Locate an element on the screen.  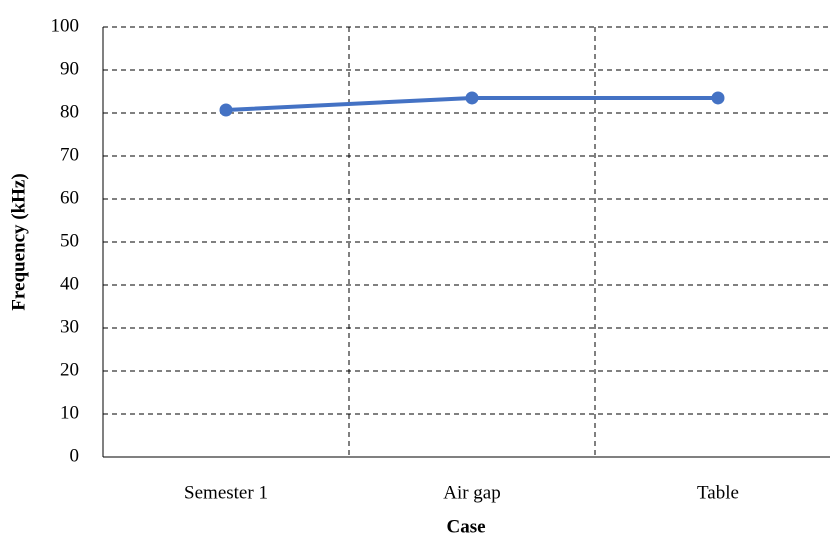
y-tick-label: 30 is located at coordinates (69, 326).